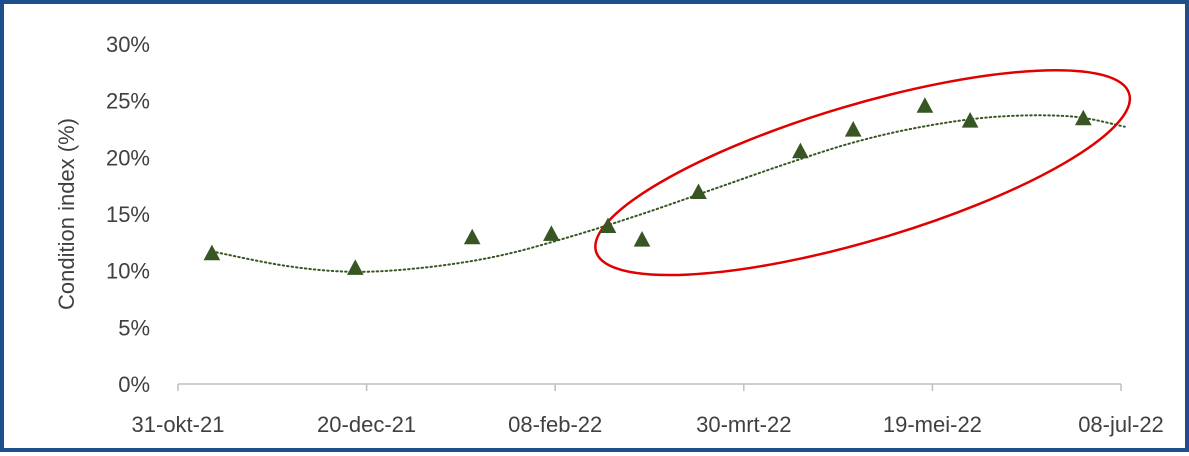 The height and width of the screenshot is (456, 1189). I want to click on x-tick-label: 08-jul-22, so click(1121, 424).